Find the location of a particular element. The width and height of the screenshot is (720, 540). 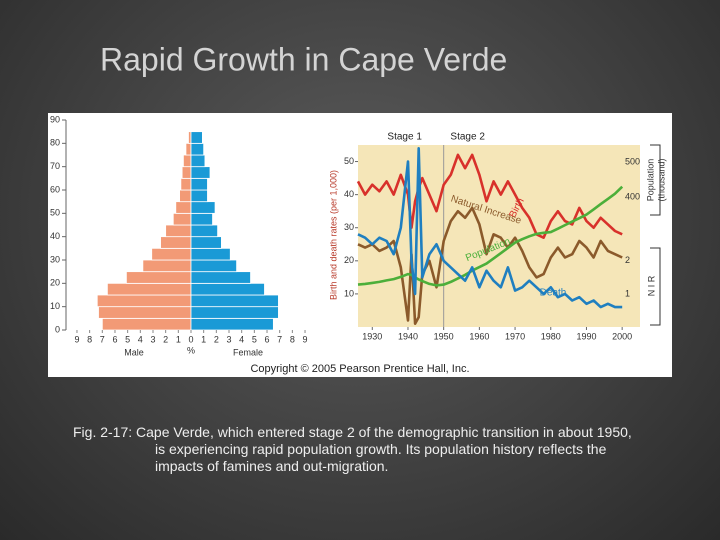

x-tick-label: 0 is located at coordinates (190, 339).